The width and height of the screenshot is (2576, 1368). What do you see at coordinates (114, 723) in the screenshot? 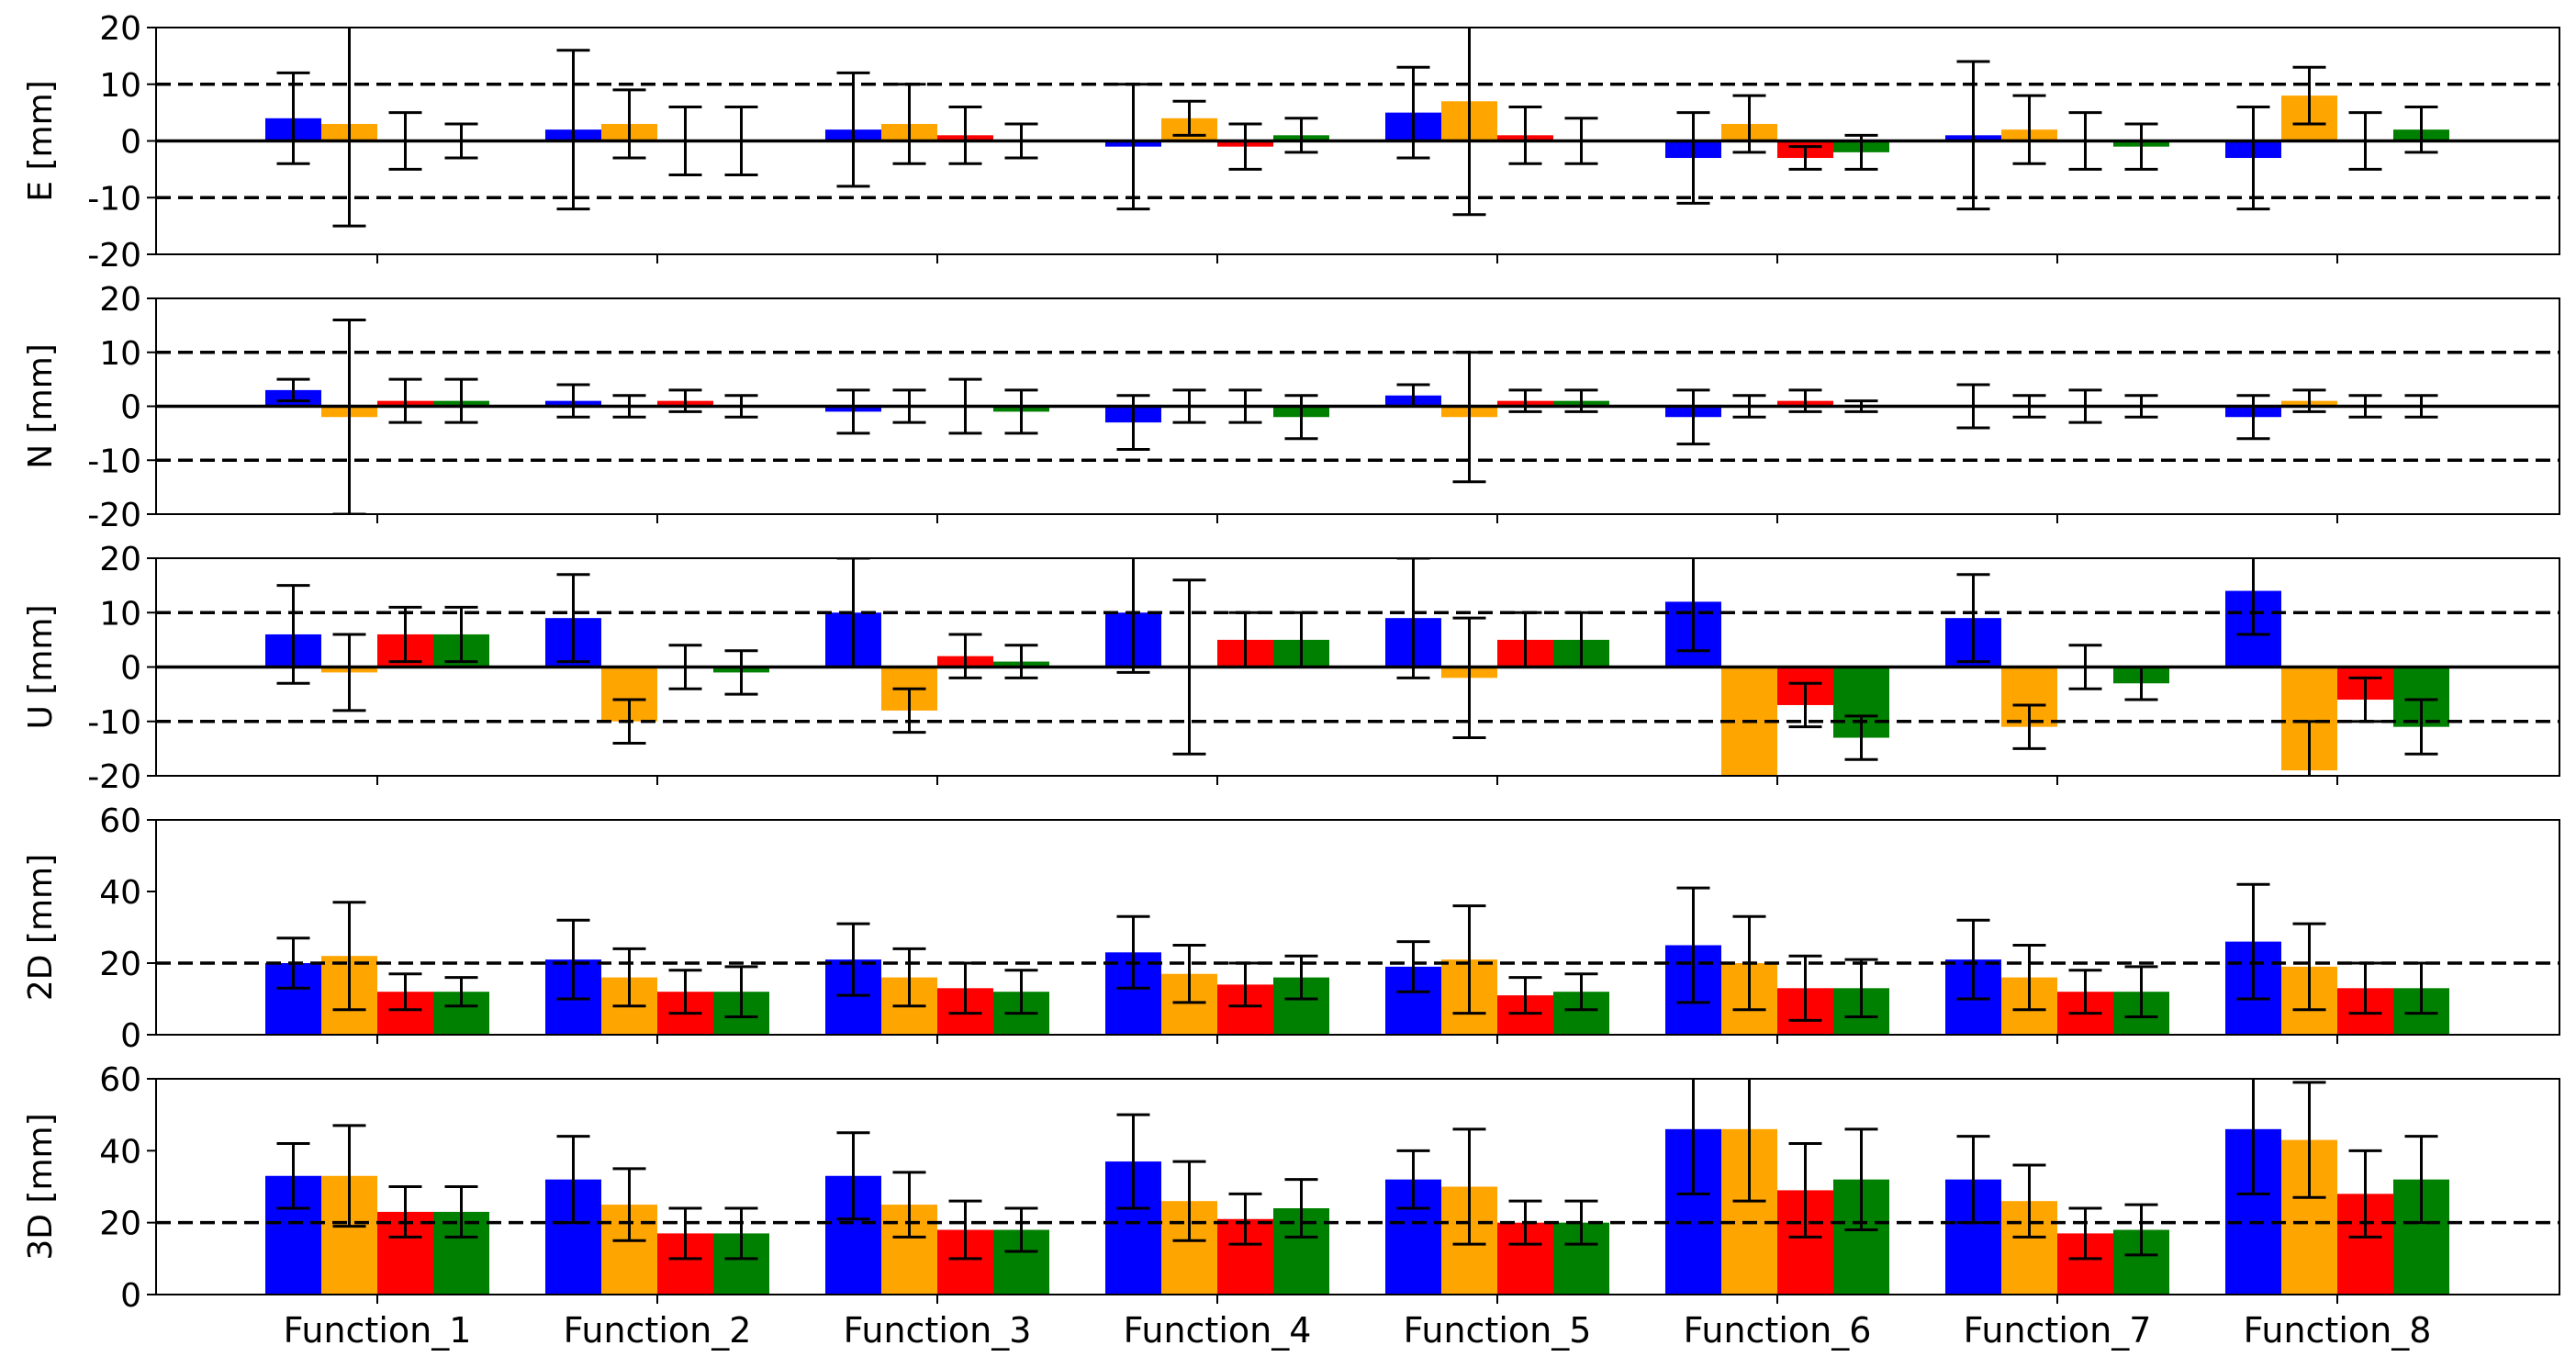
I see `y-tick-label: -10` at bounding box center [114, 723].